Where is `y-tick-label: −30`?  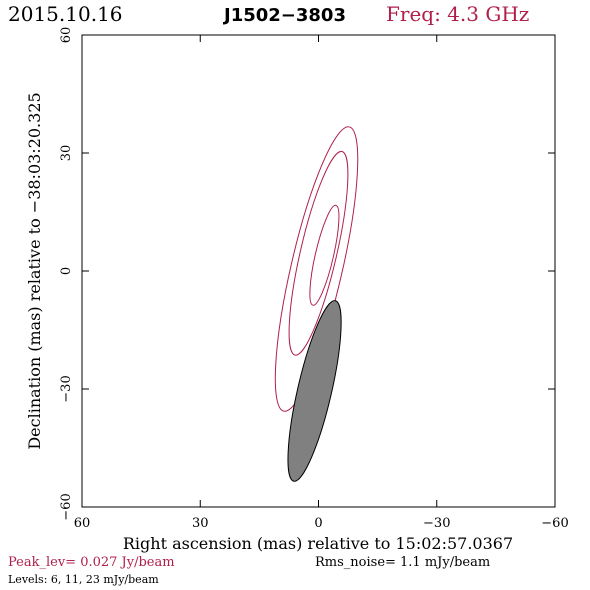
y-tick-label: −30 is located at coordinates (66, 388).